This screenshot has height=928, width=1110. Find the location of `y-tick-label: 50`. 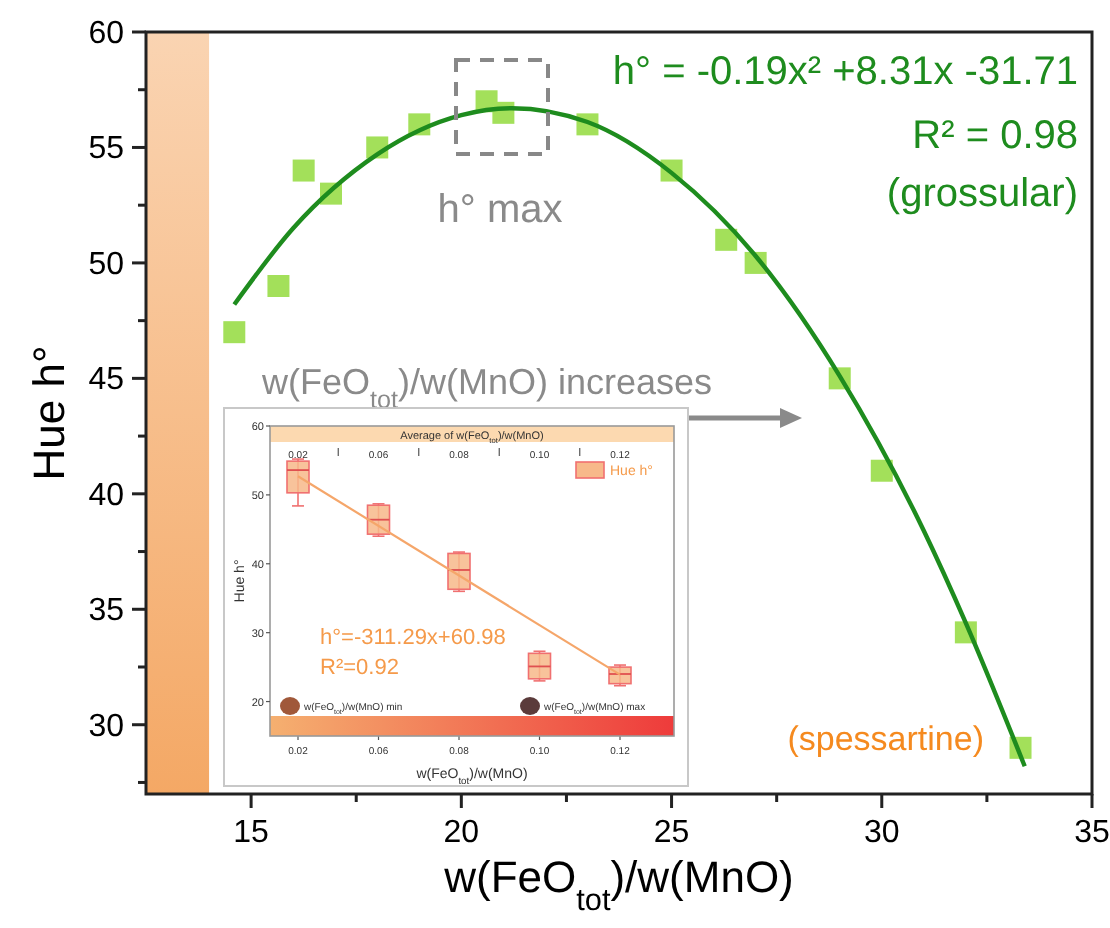

y-tick-label: 50 is located at coordinates (106, 264).